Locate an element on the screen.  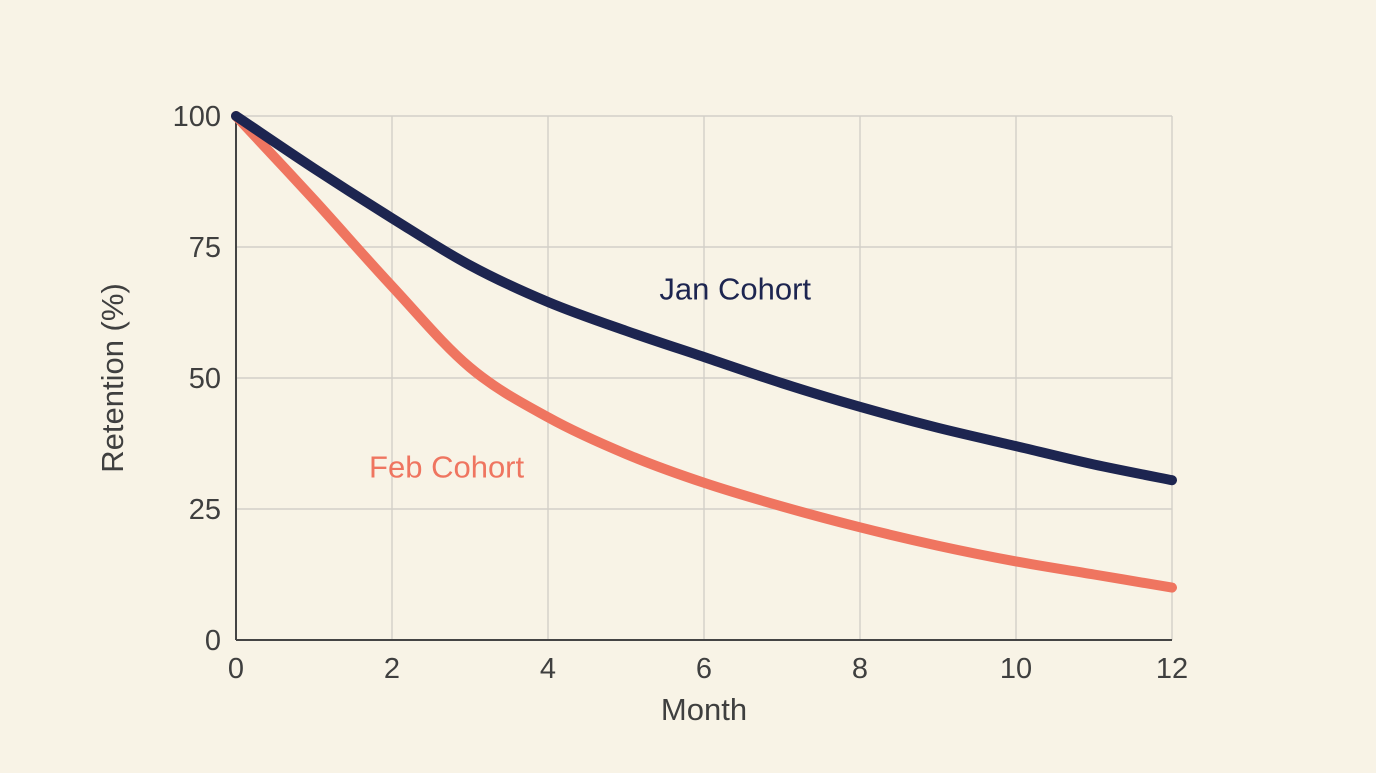
y-tick-label: 0 is located at coordinates (213, 641).